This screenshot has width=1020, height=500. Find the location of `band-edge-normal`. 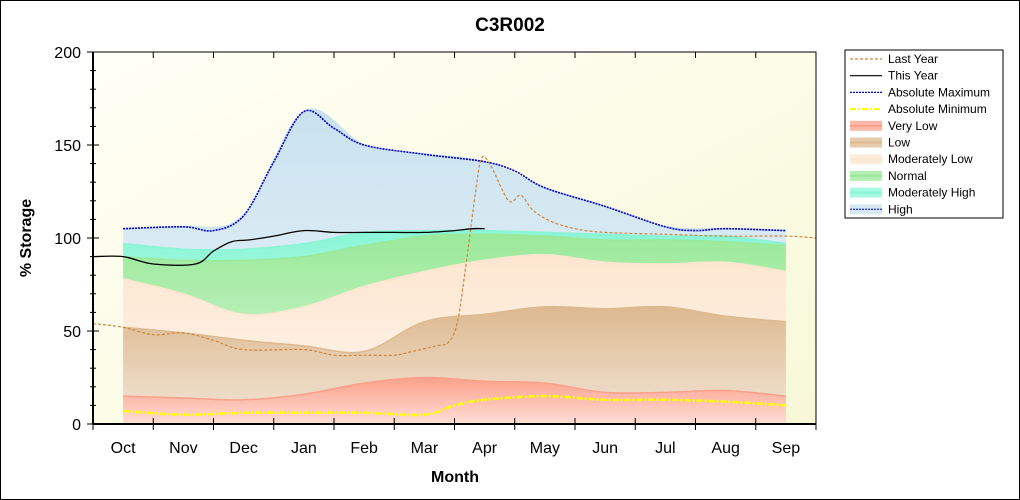

band-edge-normal is located at coordinates (454, 247).